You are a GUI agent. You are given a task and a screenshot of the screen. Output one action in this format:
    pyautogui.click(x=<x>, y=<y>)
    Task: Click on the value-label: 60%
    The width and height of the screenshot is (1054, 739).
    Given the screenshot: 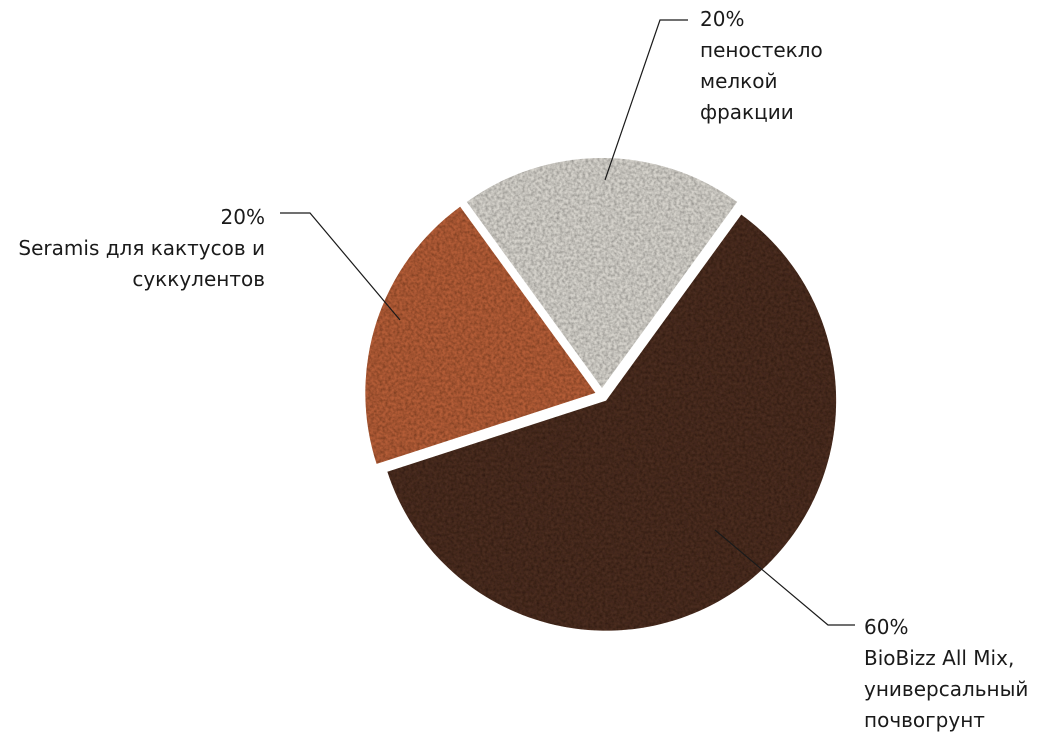 What is the action you would take?
    pyautogui.click(x=886, y=627)
    